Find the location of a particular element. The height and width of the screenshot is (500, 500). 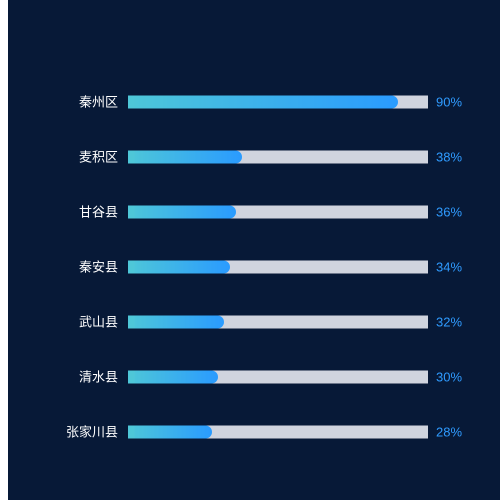

bar-row: 秦州区 90% is located at coordinates (270, 102).